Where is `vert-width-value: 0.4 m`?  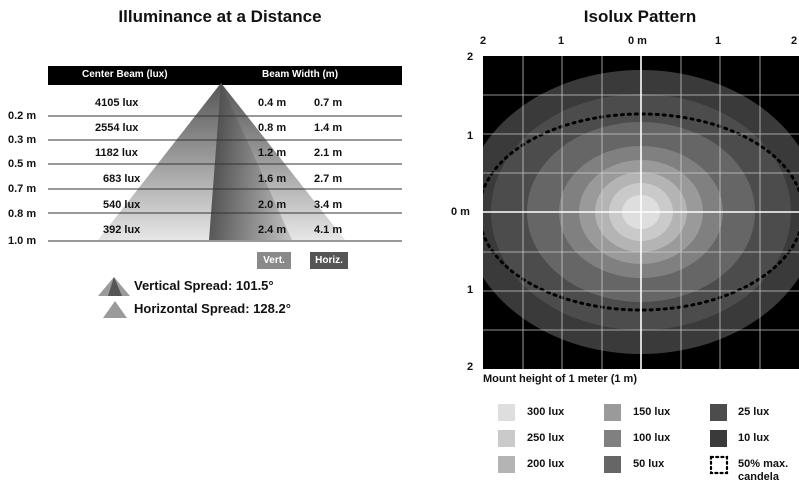 vert-width-value: 0.4 m is located at coordinates (272, 103).